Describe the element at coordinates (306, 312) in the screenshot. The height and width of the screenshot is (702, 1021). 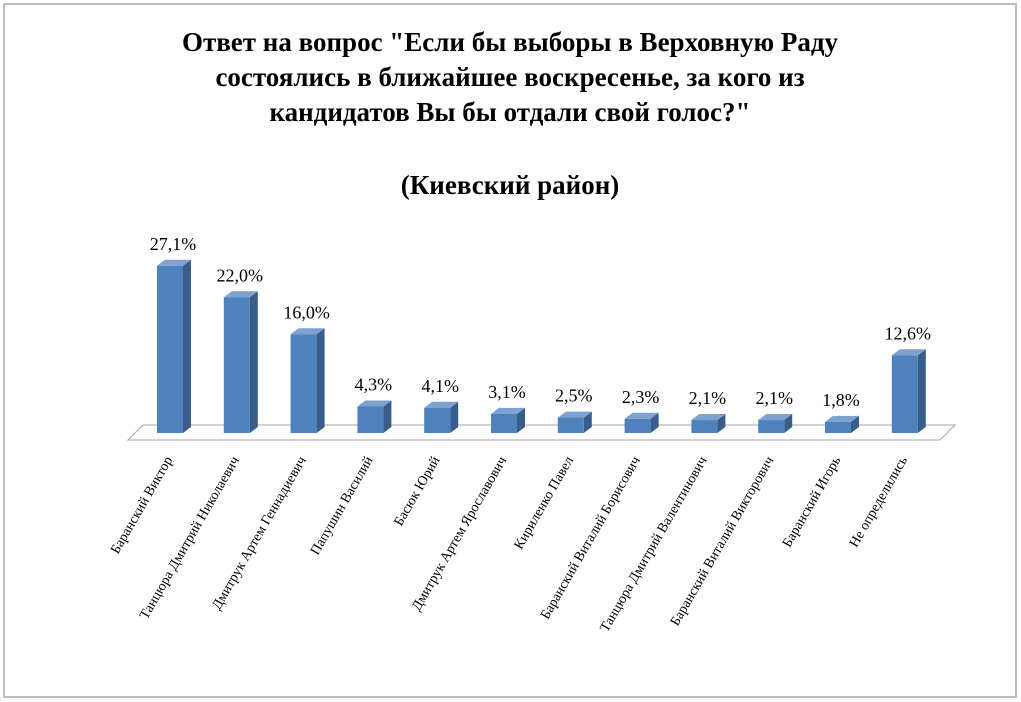
I see `value-label: 16,0%` at that location.